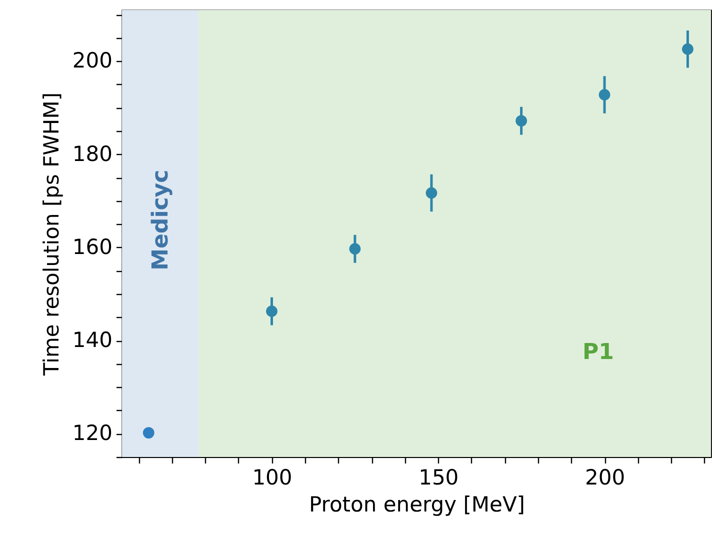  I want to click on y-tick-label: 160, so click(92, 246).